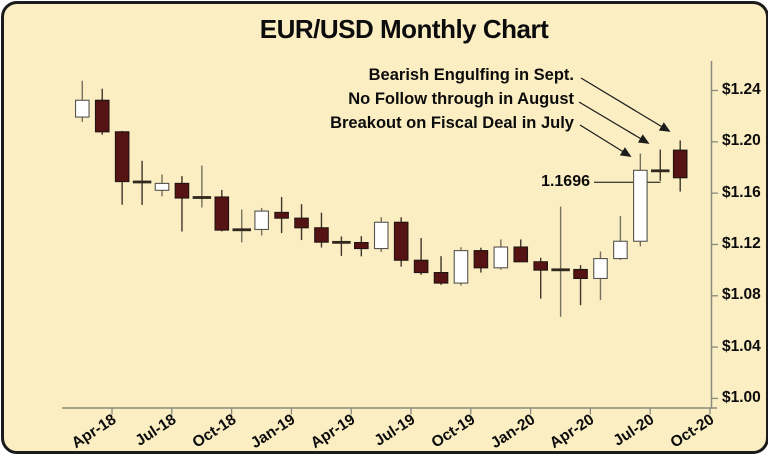 The height and width of the screenshot is (476, 768). Describe the element at coordinates (471, 75) in the screenshot. I see `annotation-bearish-engulfing: Bearish Engulfing in Sept.` at that location.